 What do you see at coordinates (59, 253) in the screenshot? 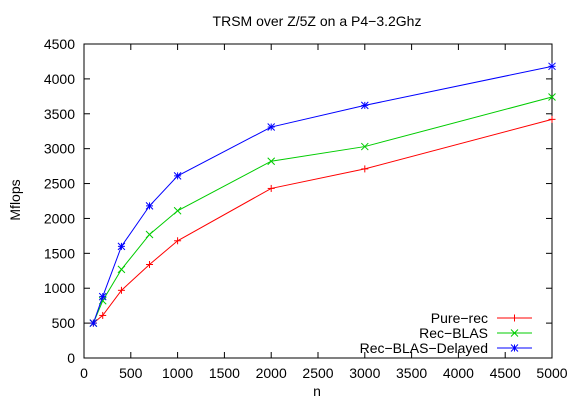
I see `y-tick-label: 1500` at bounding box center [59, 253].